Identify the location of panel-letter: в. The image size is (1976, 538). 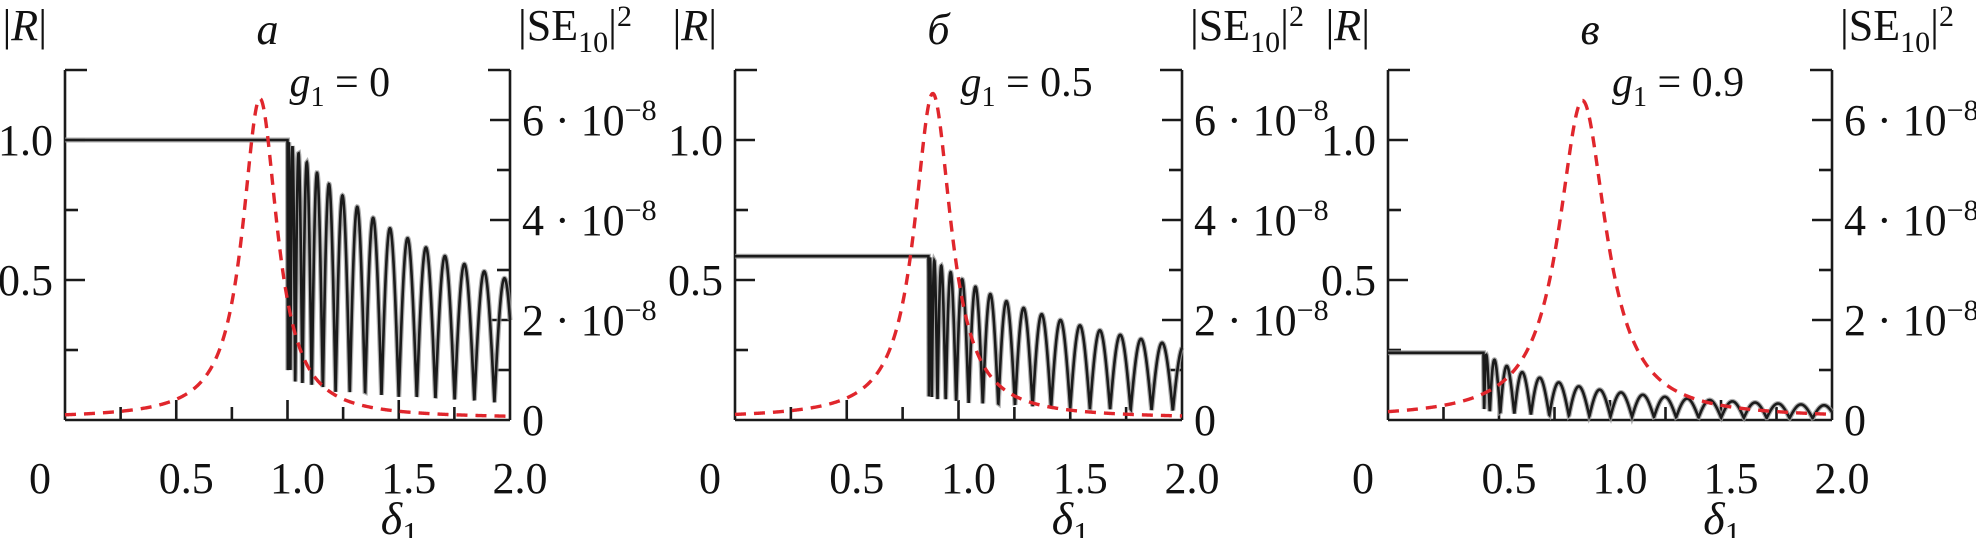
(1589, 29).